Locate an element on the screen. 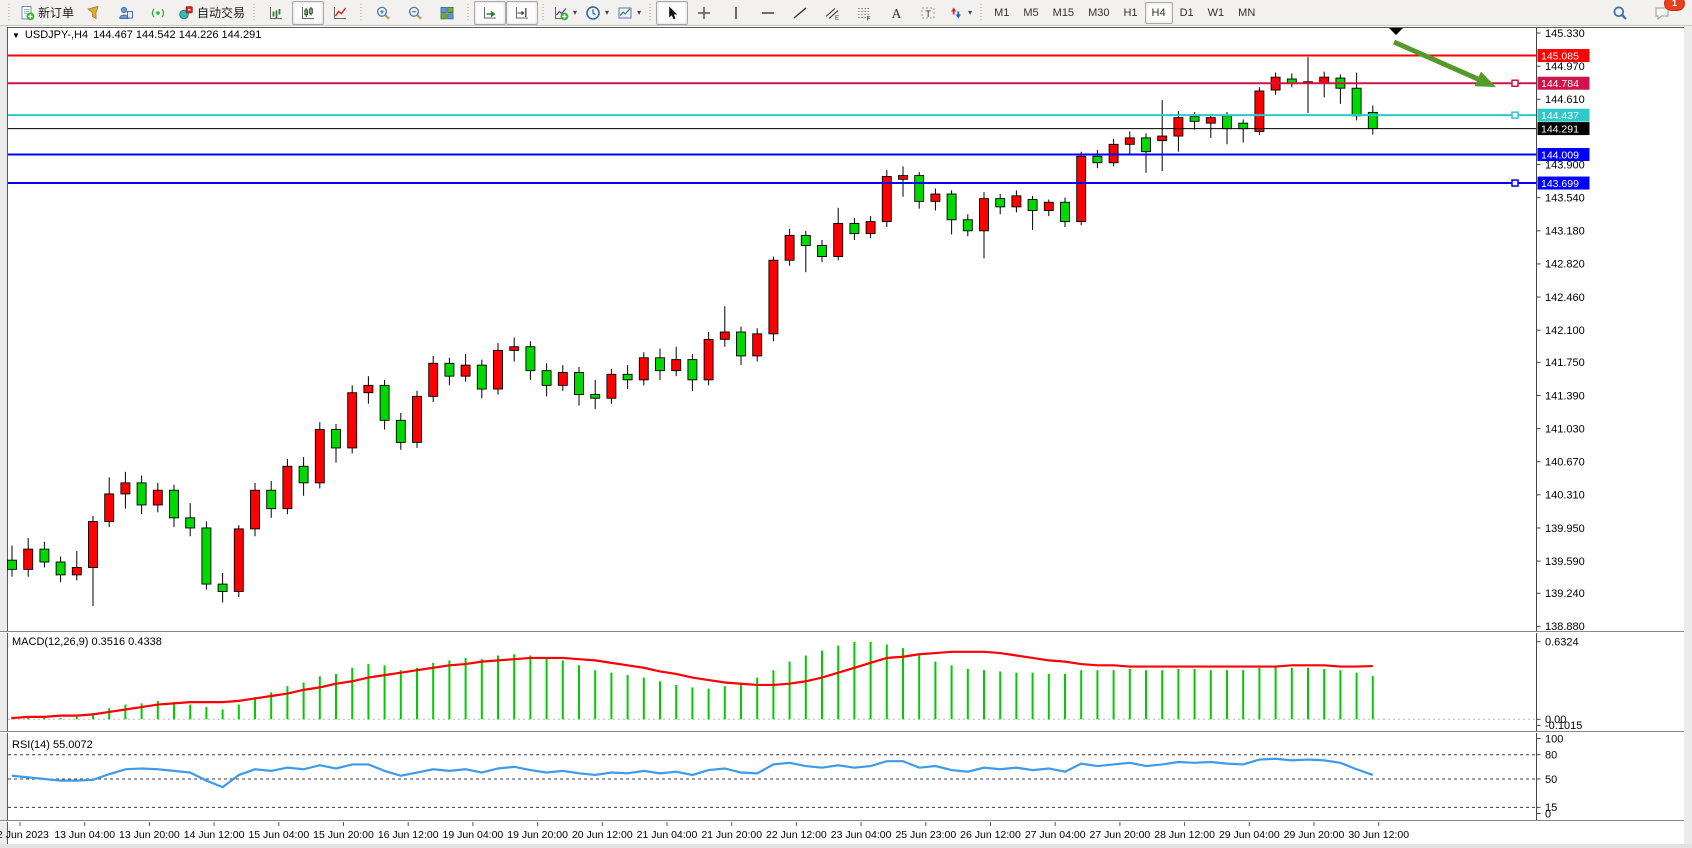 The width and height of the screenshot is (1692, 848). arrows-icon is located at coordinates (956, 12).